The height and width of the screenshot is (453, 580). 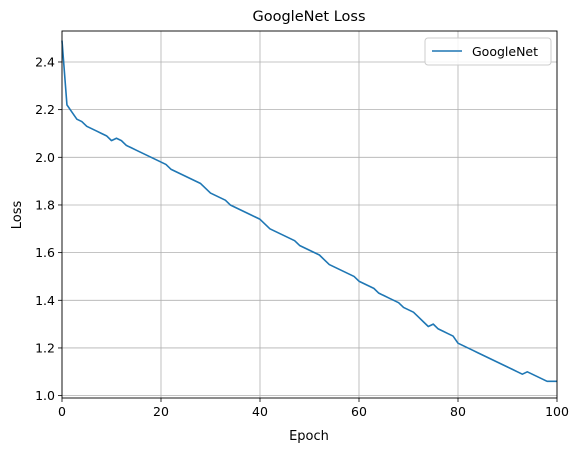 I want to click on chart-title: GoogleNet Loss, so click(x=309, y=17).